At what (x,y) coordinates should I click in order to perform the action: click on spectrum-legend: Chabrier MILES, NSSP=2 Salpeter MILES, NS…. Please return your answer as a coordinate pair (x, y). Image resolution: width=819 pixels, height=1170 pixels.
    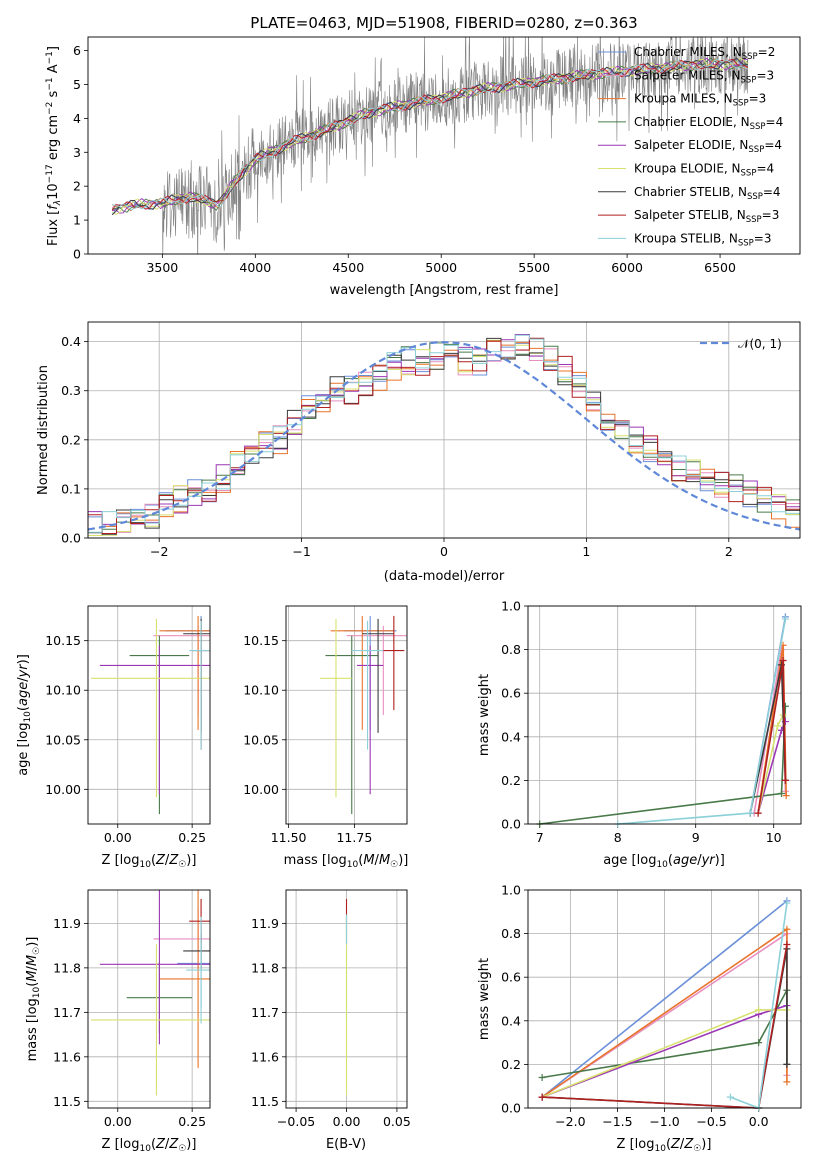
    Looking at the image, I should click on (690, 146).